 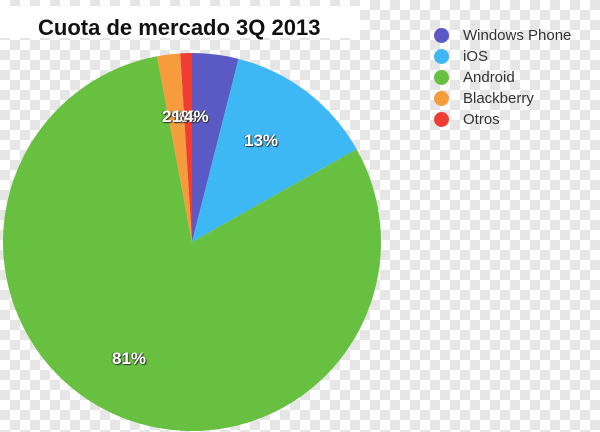 I want to click on pie-slice-blackberry, so click(x=174, y=147).